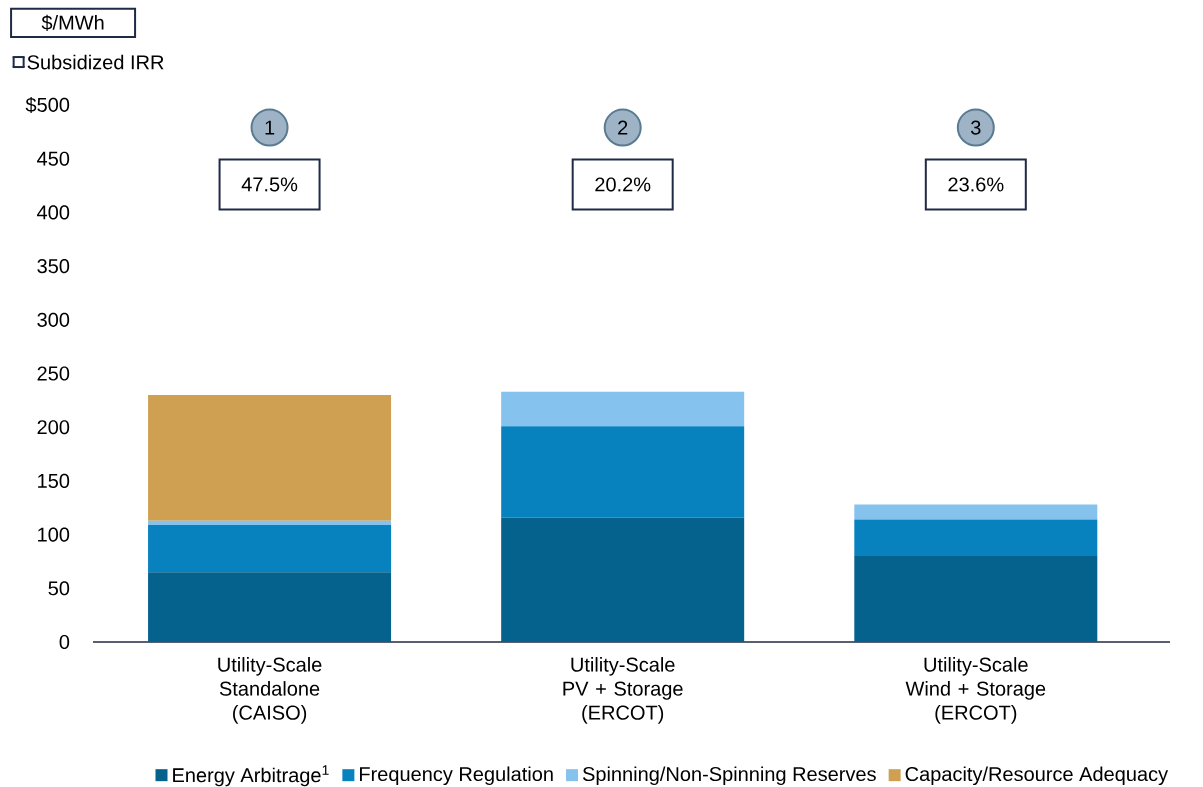 The width and height of the screenshot is (1203, 787). I want to click on y-tick-label: 400, so click(53, 212).